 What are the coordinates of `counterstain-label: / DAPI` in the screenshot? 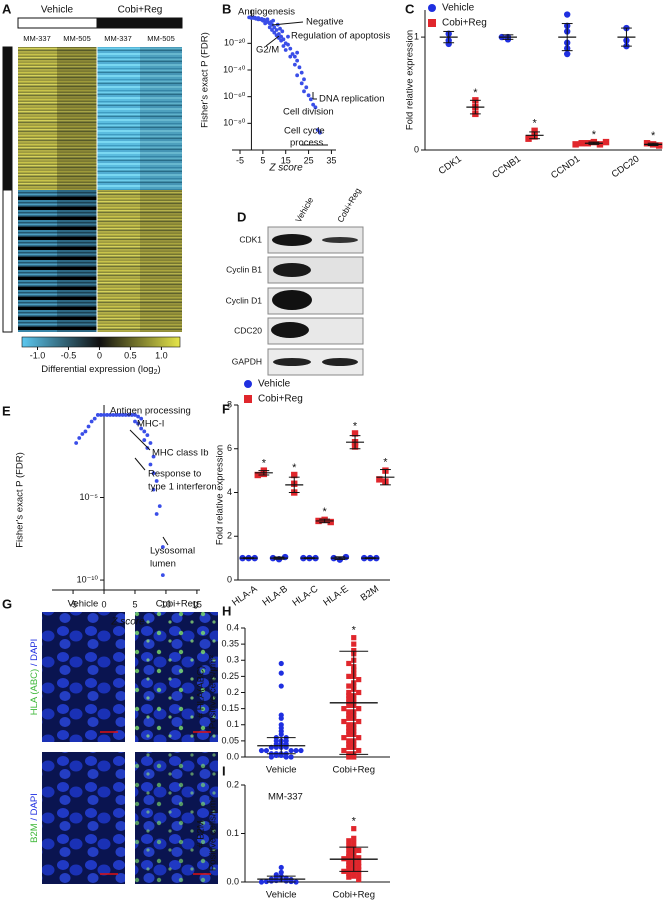 It's located at (34, 808).